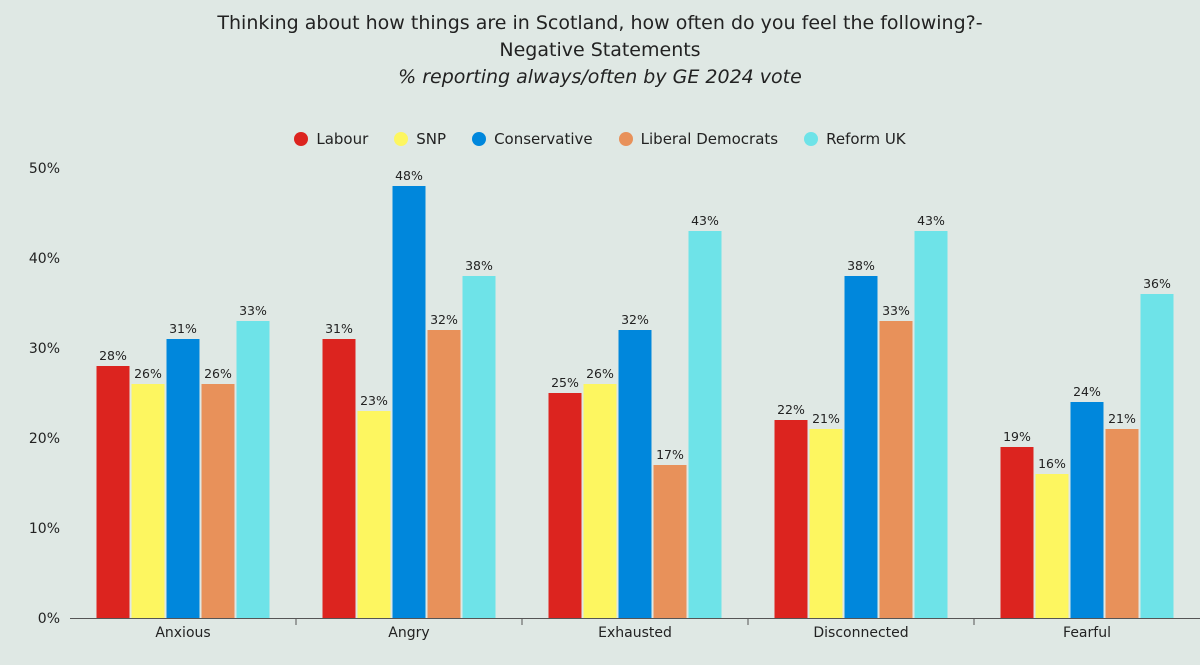  I want to click on data-label-labour-angry: 31%, so click(339, 328).